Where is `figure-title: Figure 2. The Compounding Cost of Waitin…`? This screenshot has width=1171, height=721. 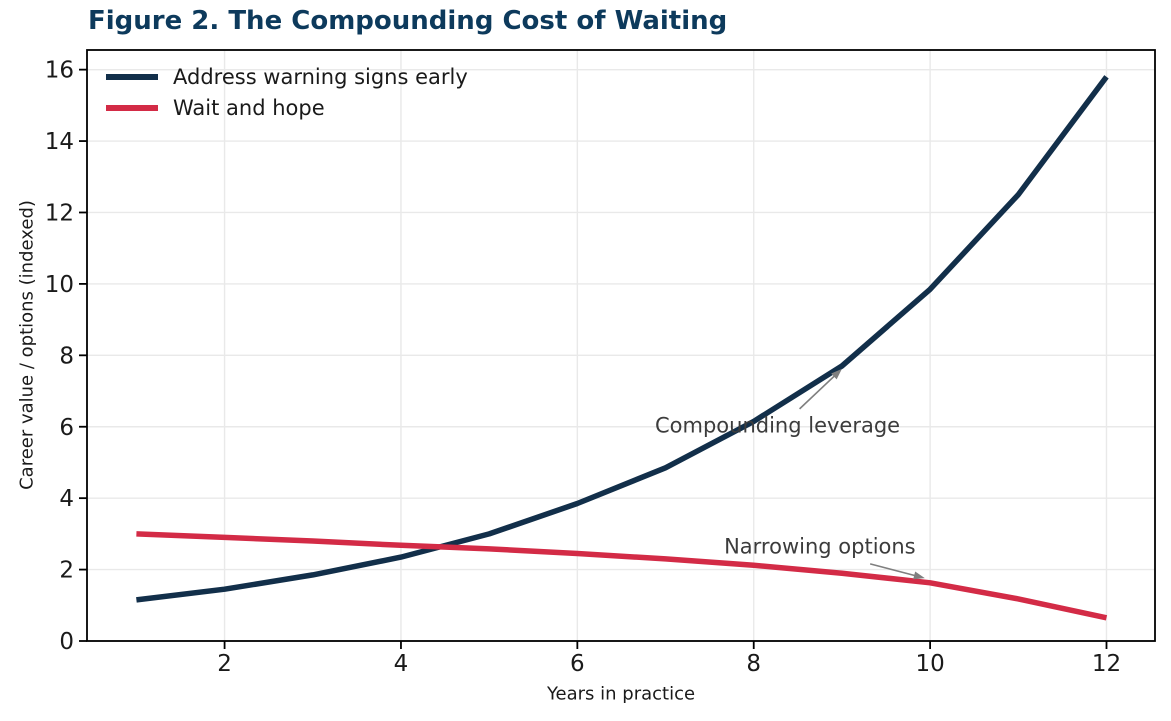 figure-title: Figure 2. The Compounding Cost of Waitin… is located at coordinates (408, 21).